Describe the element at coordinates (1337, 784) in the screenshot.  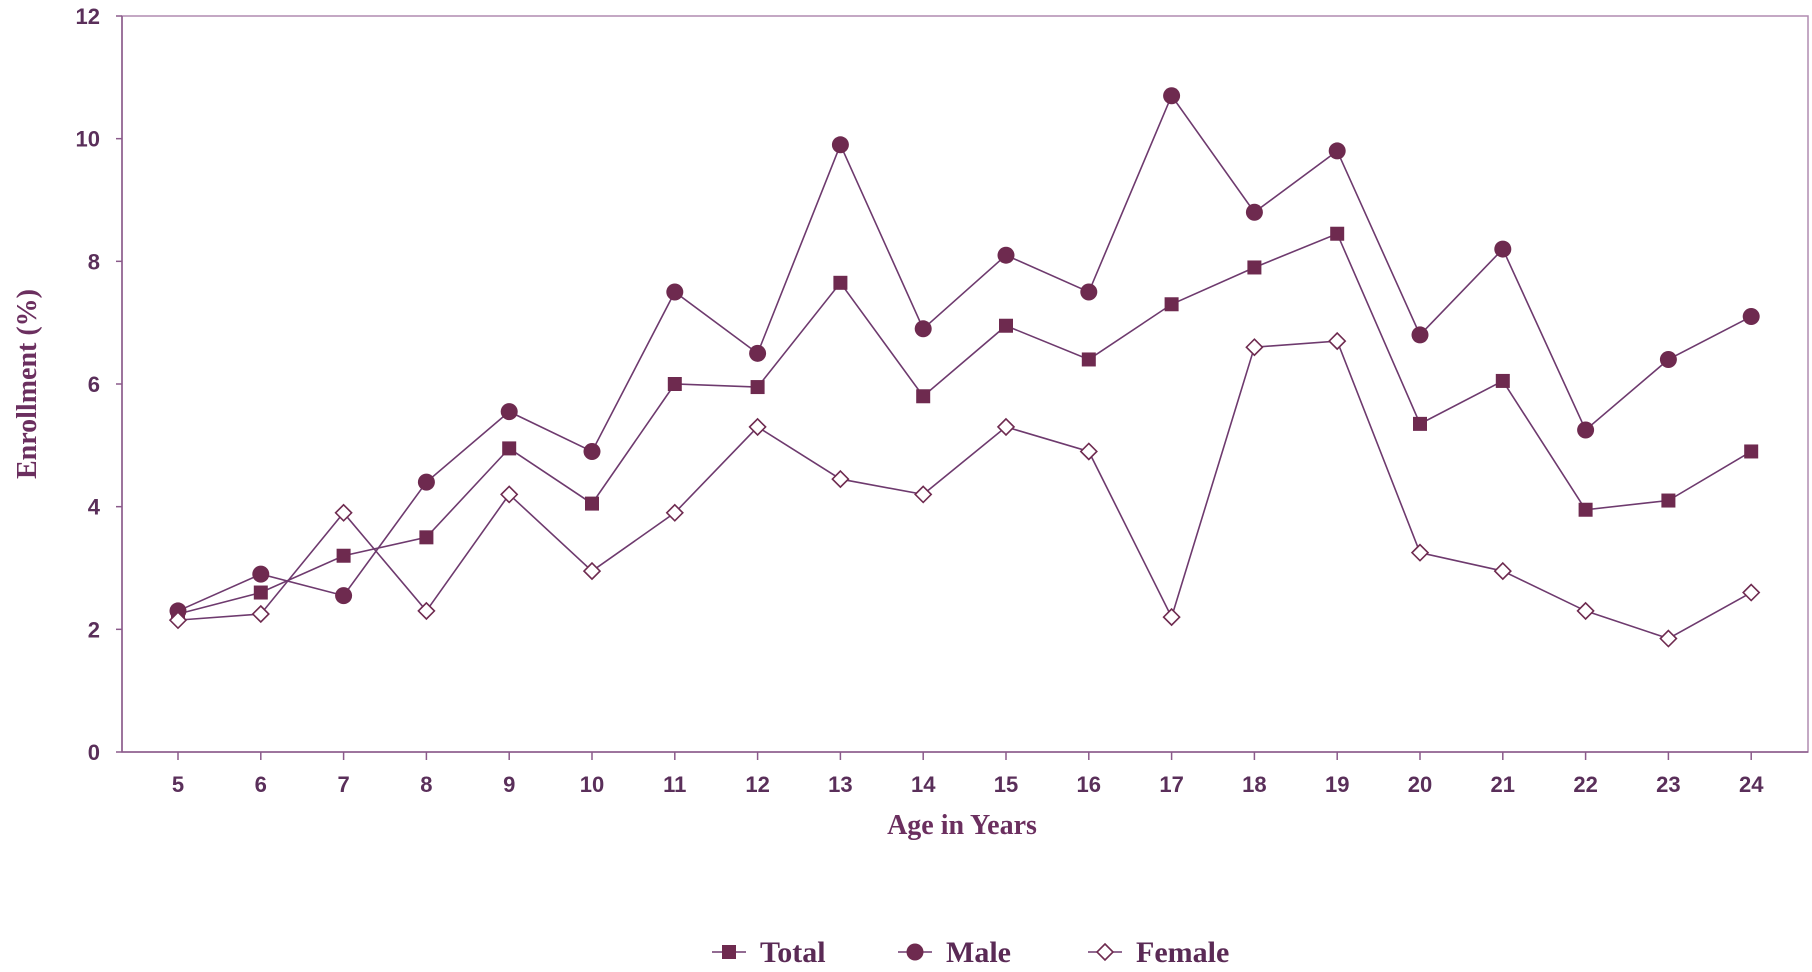
I see `x-tick-label: 19` at that location.